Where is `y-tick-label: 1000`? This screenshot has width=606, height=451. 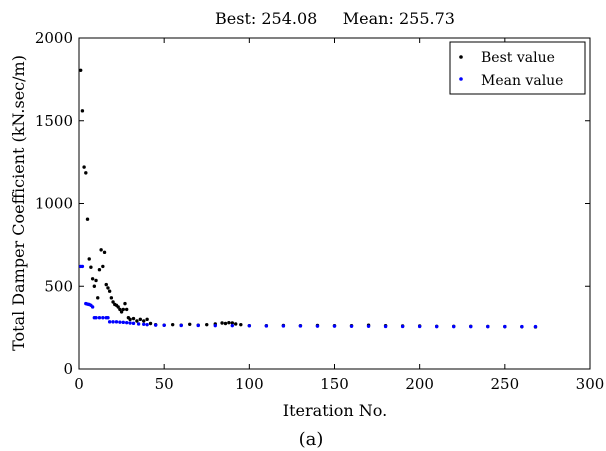
y-tick-label: 1000 is located at coordinates (54, 204).